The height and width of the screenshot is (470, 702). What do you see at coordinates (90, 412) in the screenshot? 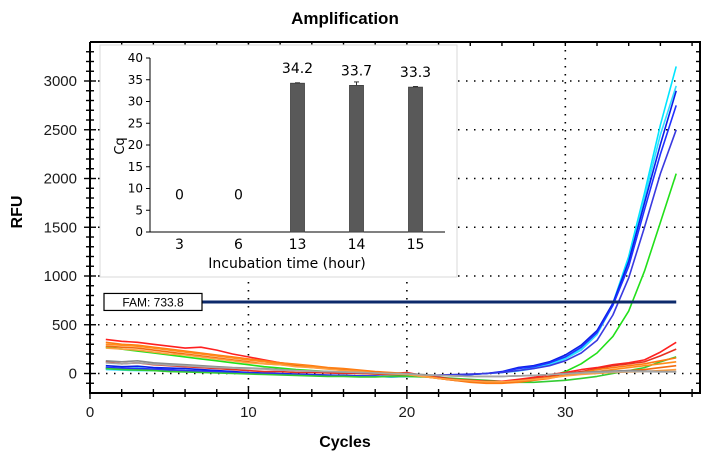
I see `x-tick-label: 0` at bounding box center [90, 412].